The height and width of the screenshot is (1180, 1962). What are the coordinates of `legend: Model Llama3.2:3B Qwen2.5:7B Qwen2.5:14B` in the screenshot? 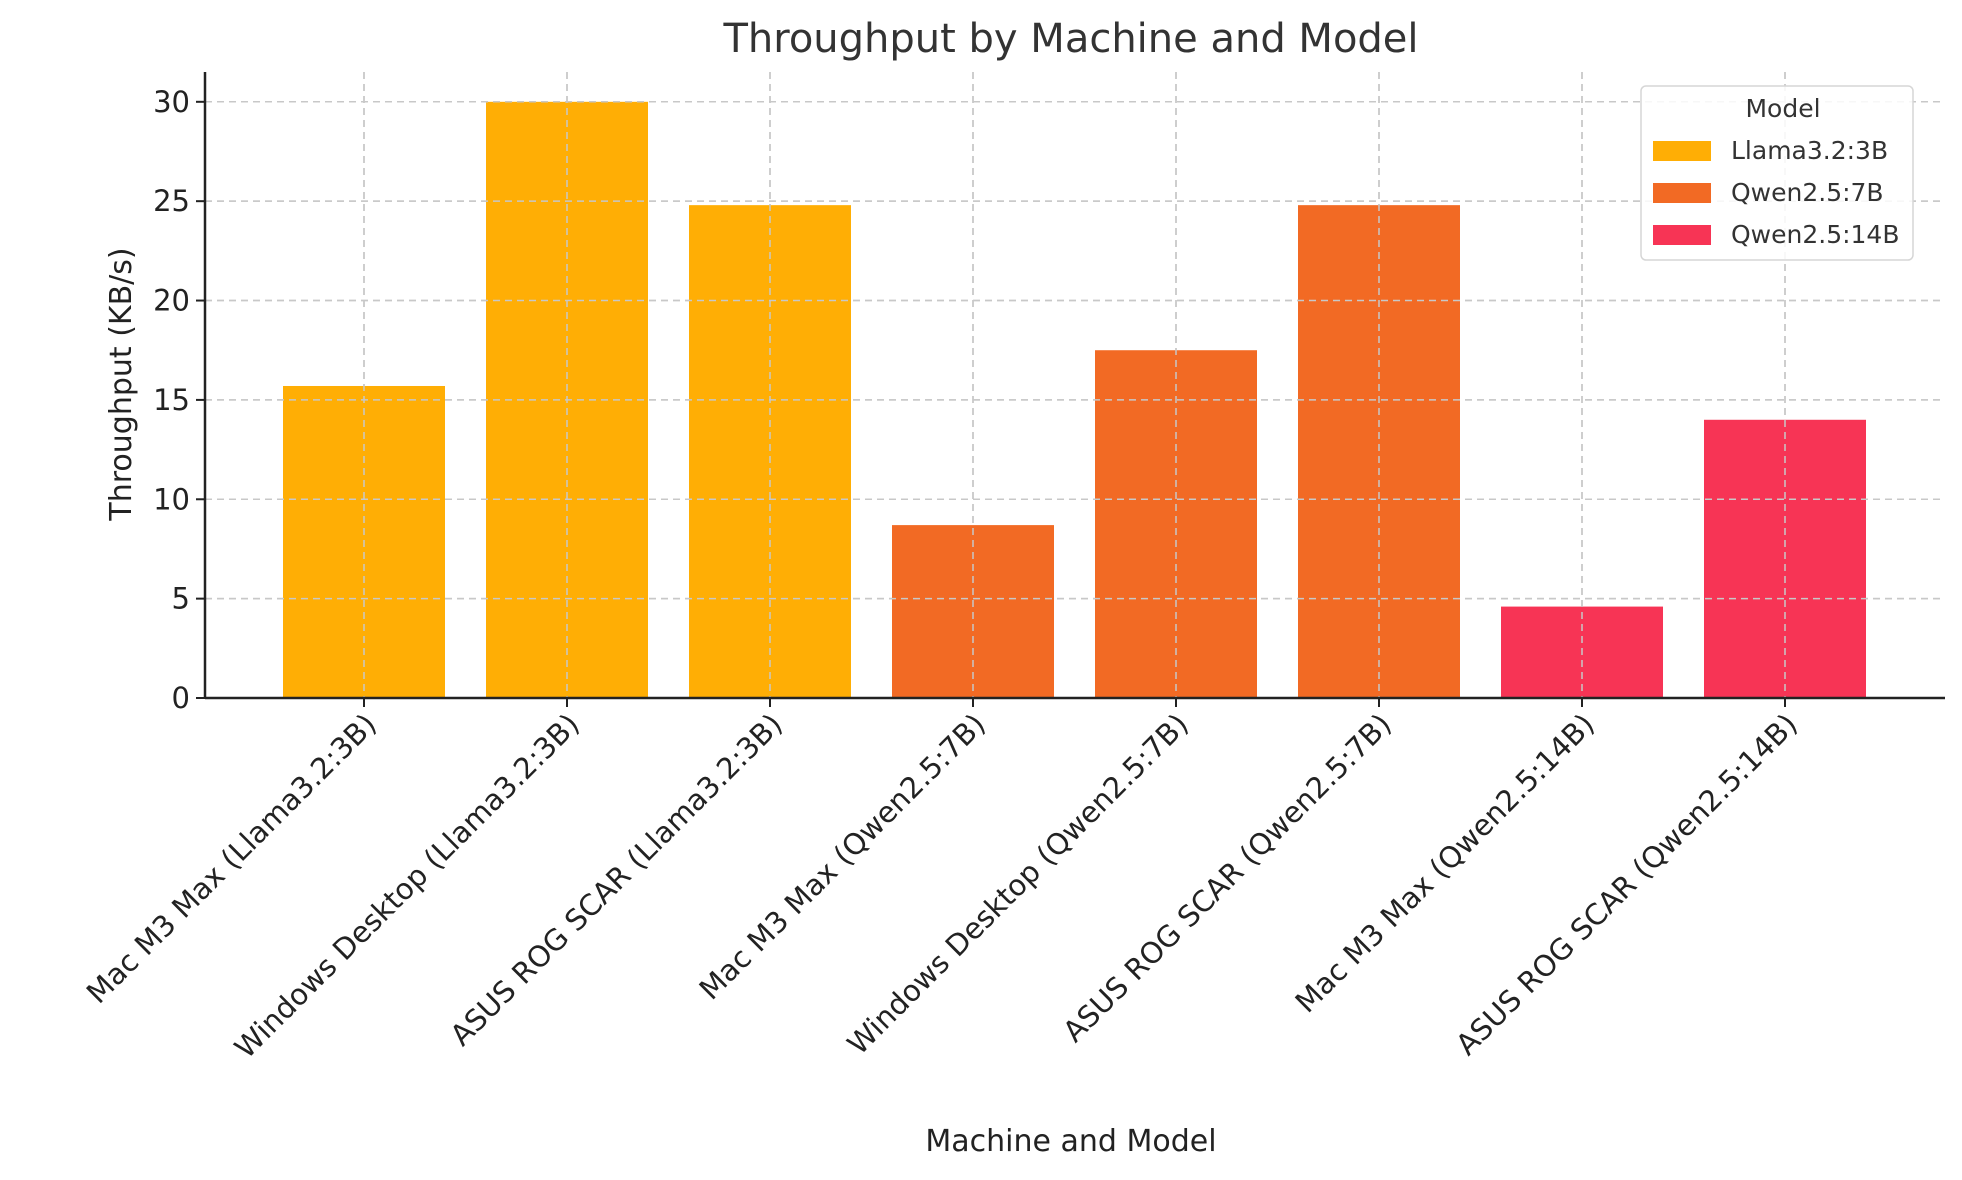 It's located at (1777, 173).